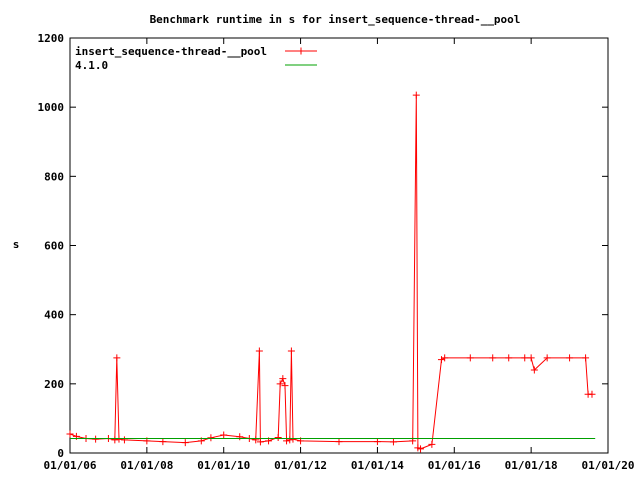 The image size is (640, 480). What do you see at coordinates (171, 51) in the screenshot?
I see `legend-label: insert_sequence-thread-__pool` at bounding box center [171, 51].